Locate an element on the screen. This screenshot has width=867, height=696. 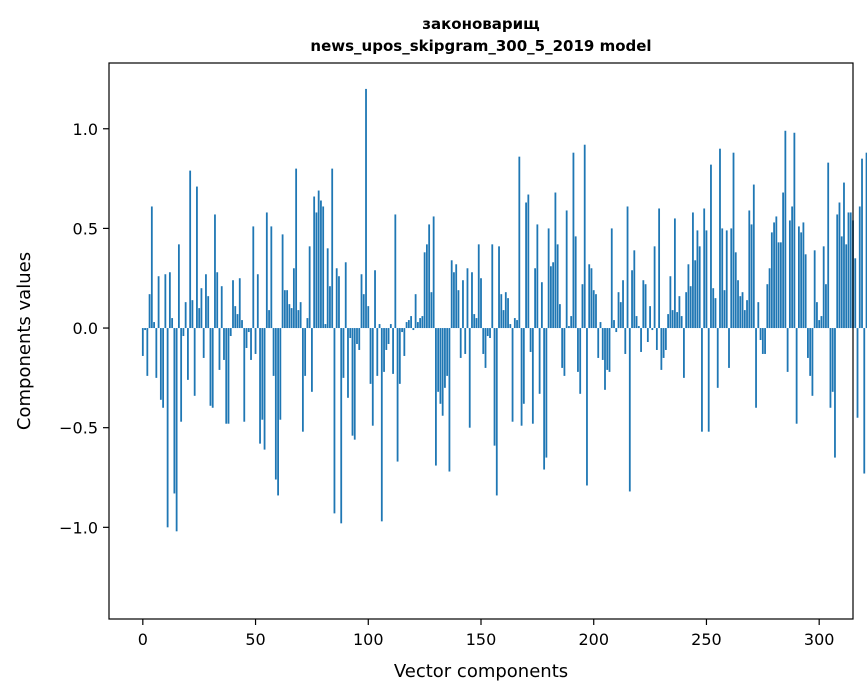
y-axis: −1.0 −0.5 0.0 0.5 1.0 is located at coordinates (84, 328).